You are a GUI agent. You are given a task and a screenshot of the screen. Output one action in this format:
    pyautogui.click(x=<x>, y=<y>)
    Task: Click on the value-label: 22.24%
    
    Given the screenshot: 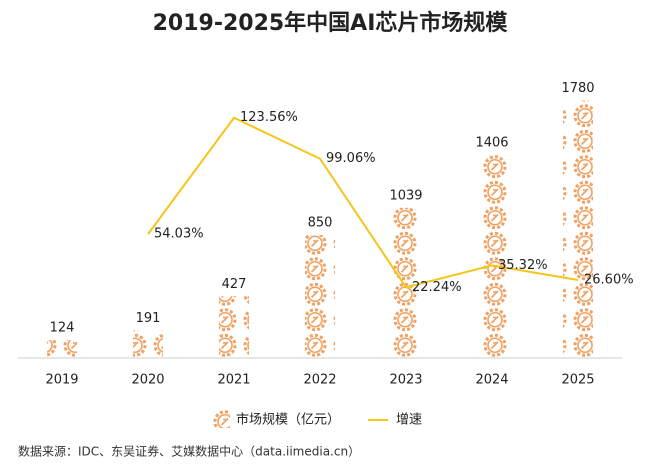 What is the action you would take?
    pyautogui.click(x=437, y=287)
    